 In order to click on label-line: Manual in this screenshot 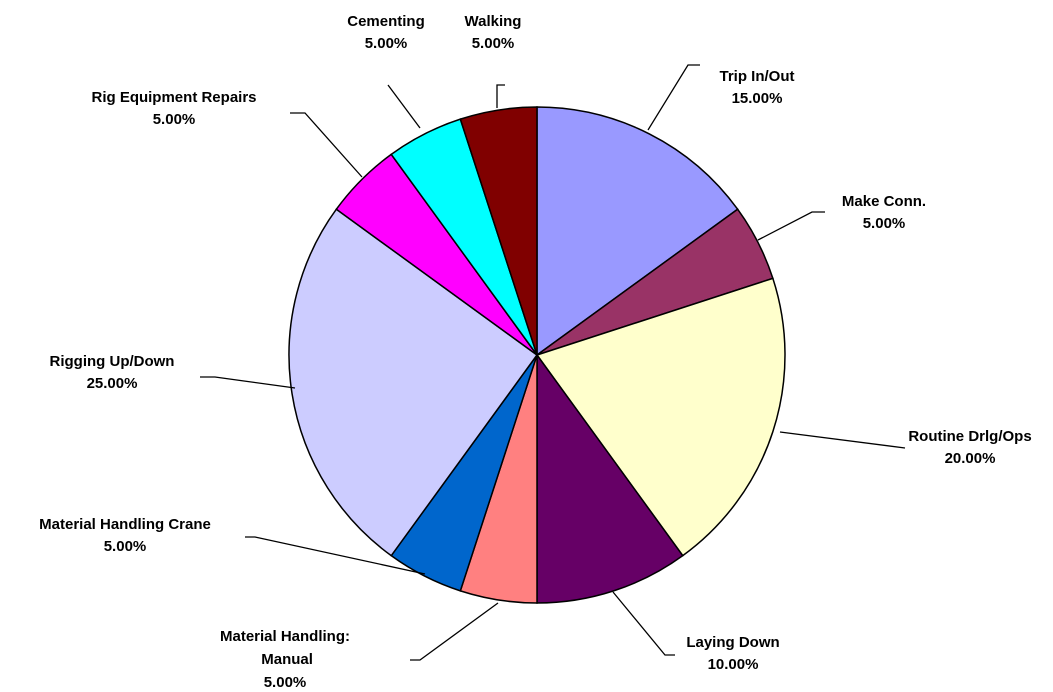, I will do `click(285, 659)`.